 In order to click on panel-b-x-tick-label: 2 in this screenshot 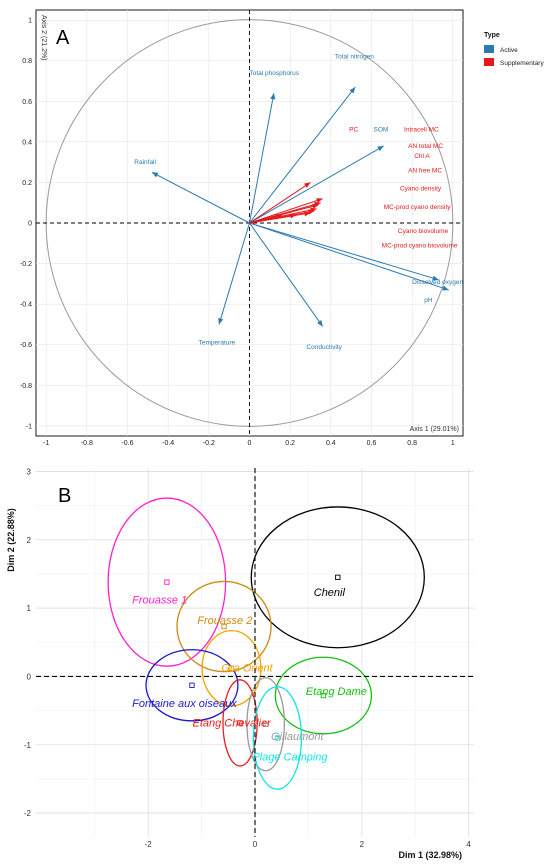, I will do `click(362, 844)`.